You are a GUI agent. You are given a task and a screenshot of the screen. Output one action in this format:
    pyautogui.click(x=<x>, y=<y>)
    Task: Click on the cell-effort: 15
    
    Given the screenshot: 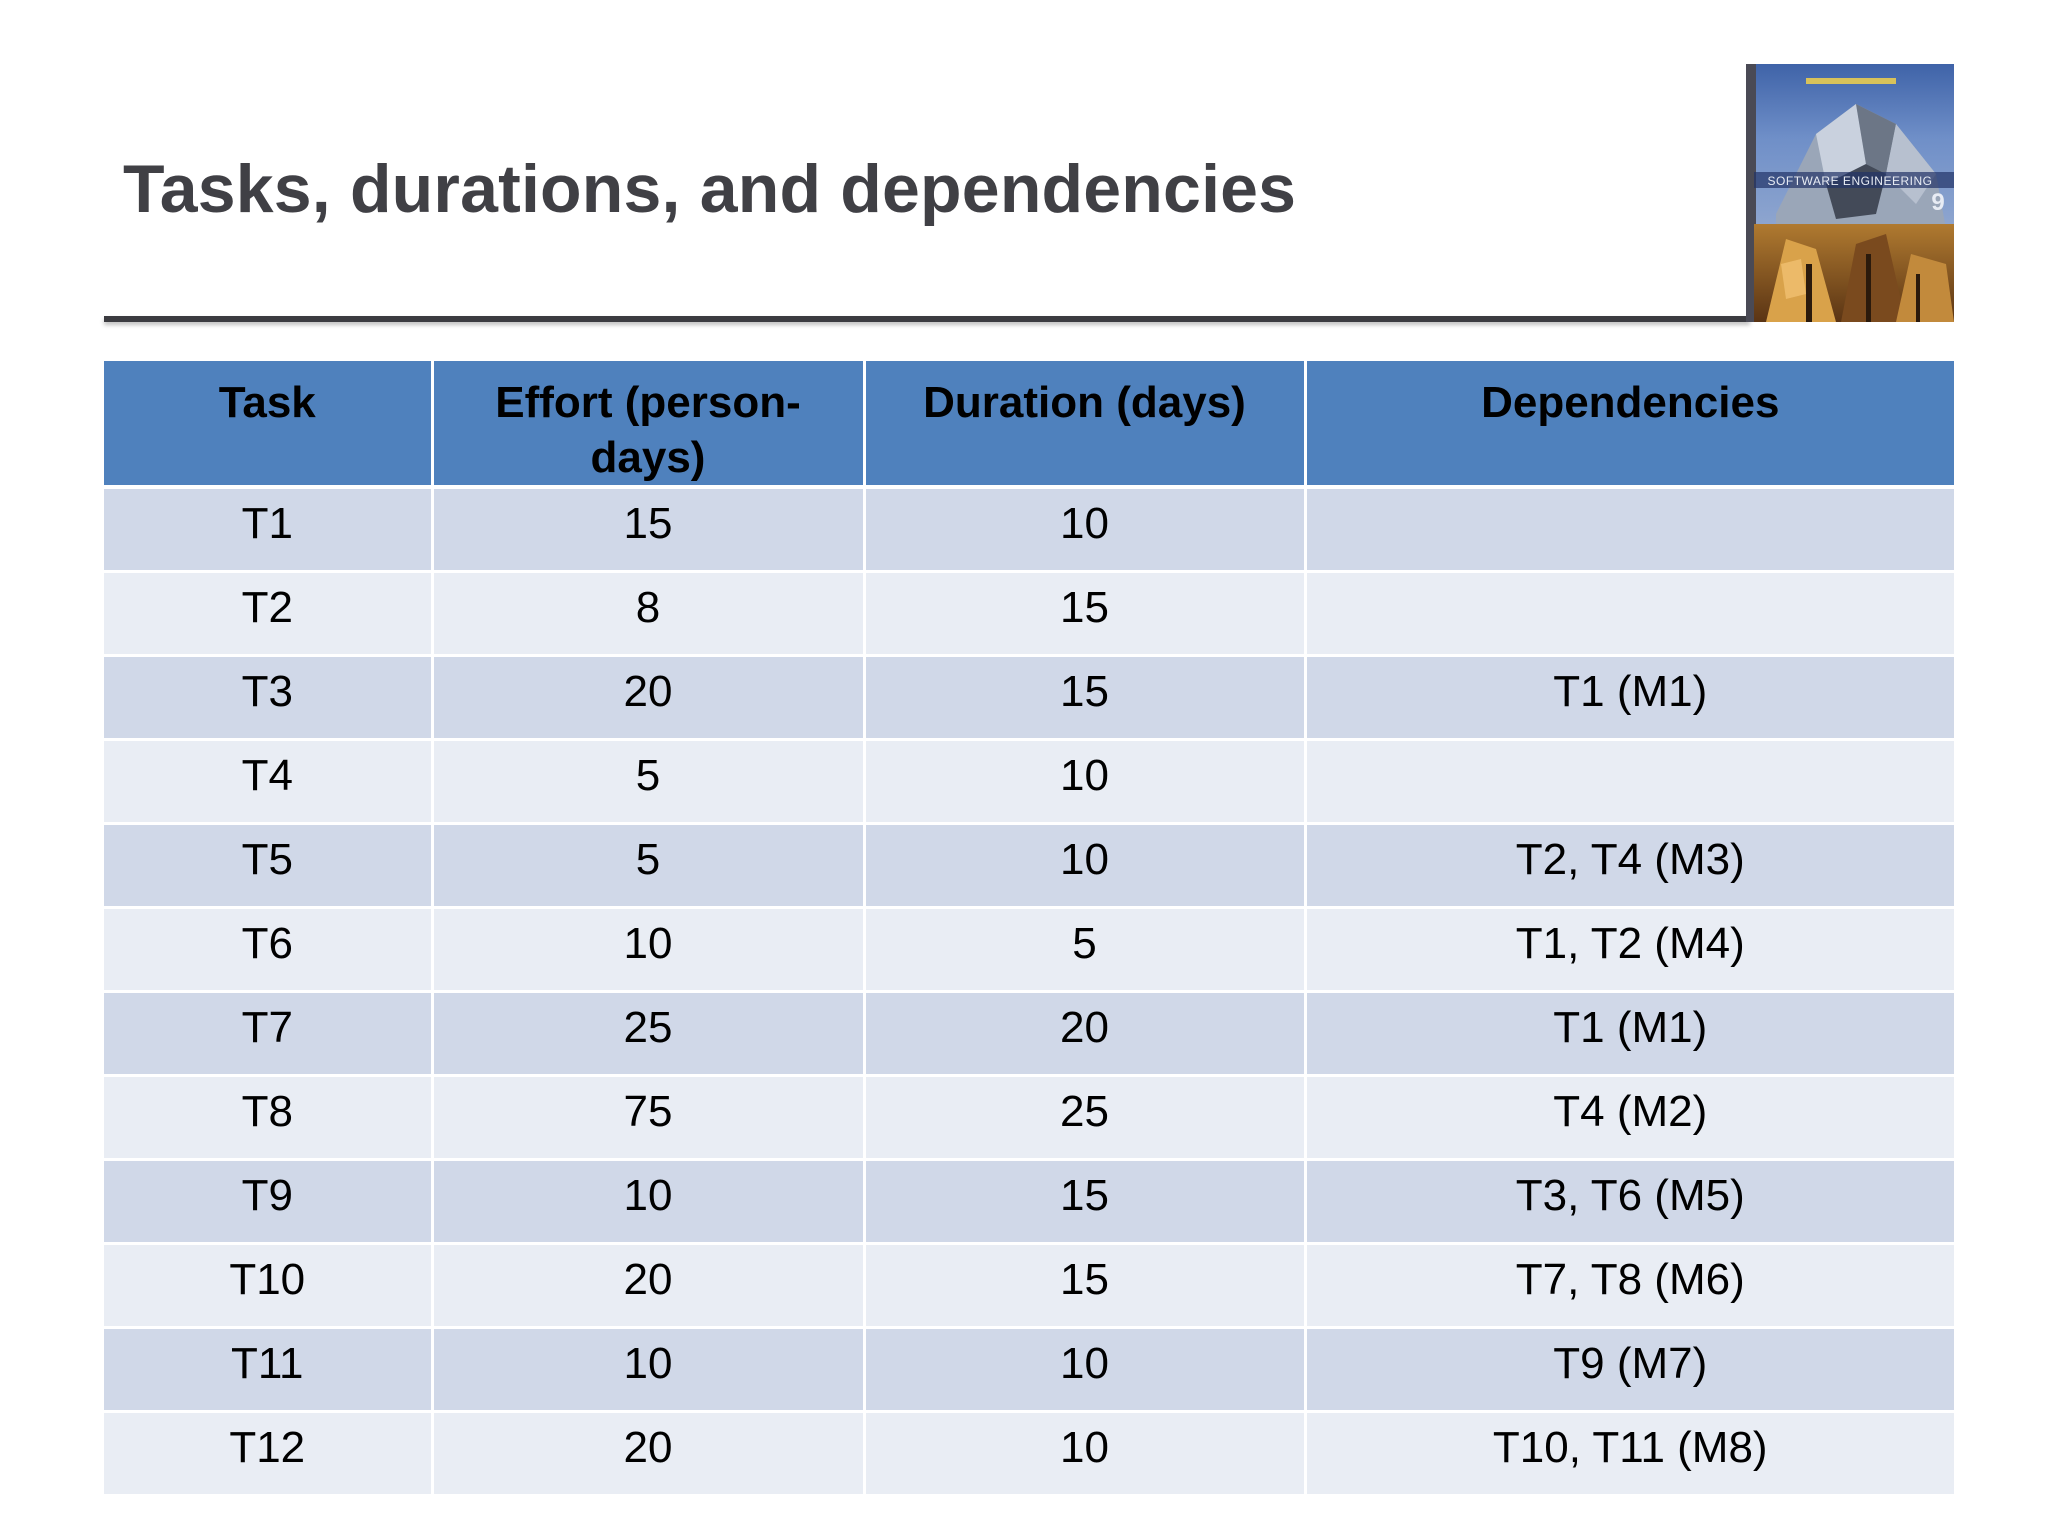 What is the action you would take?
    pyautogui.click(x=649, y=530)
    